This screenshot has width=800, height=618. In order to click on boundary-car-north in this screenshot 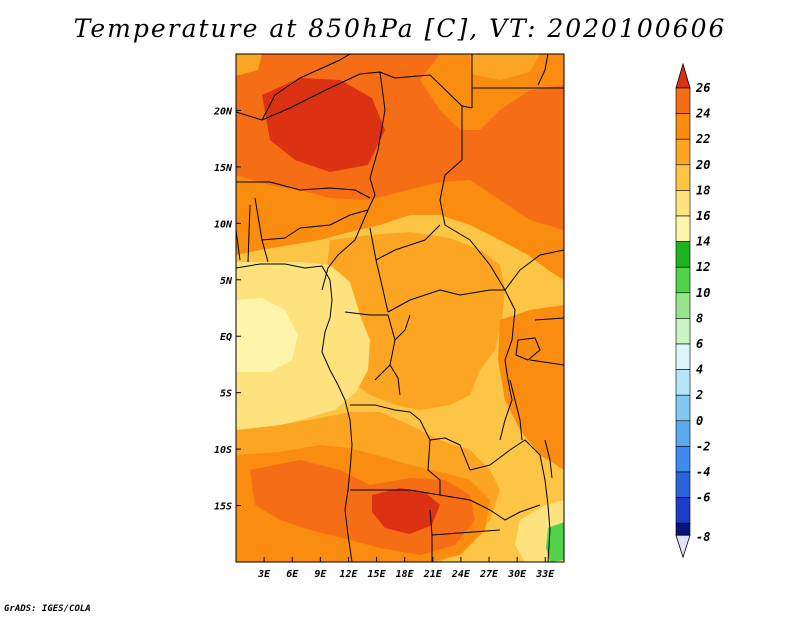, I will do `click(408, 242)`.